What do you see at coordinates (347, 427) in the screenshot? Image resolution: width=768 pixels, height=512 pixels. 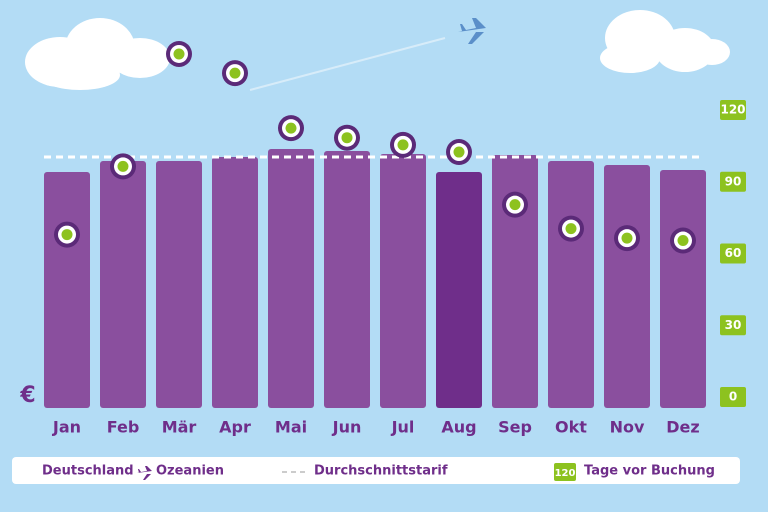 I see `x-tick-label: Jun` at bounding box center [347, 427].